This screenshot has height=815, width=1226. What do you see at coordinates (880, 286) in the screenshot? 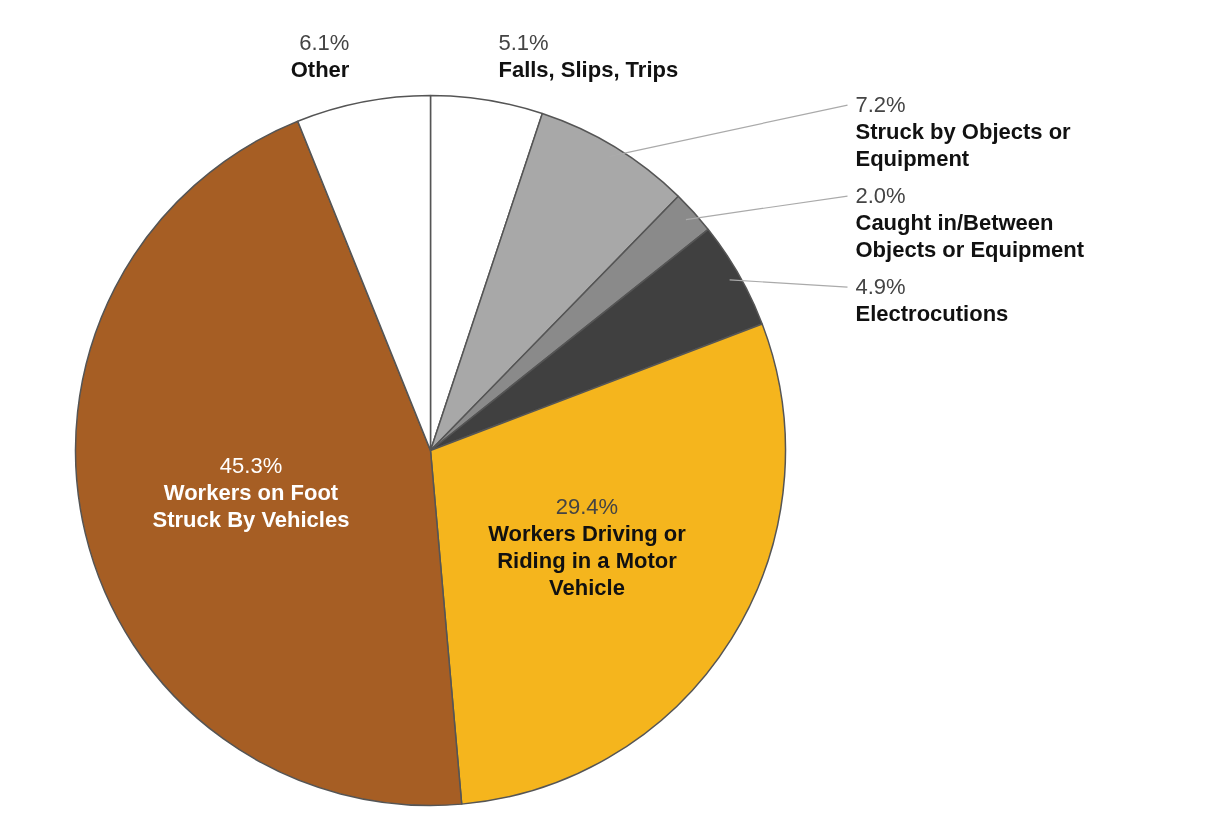
I see `data-label: 4.9%` at bounding box center [880, 286].